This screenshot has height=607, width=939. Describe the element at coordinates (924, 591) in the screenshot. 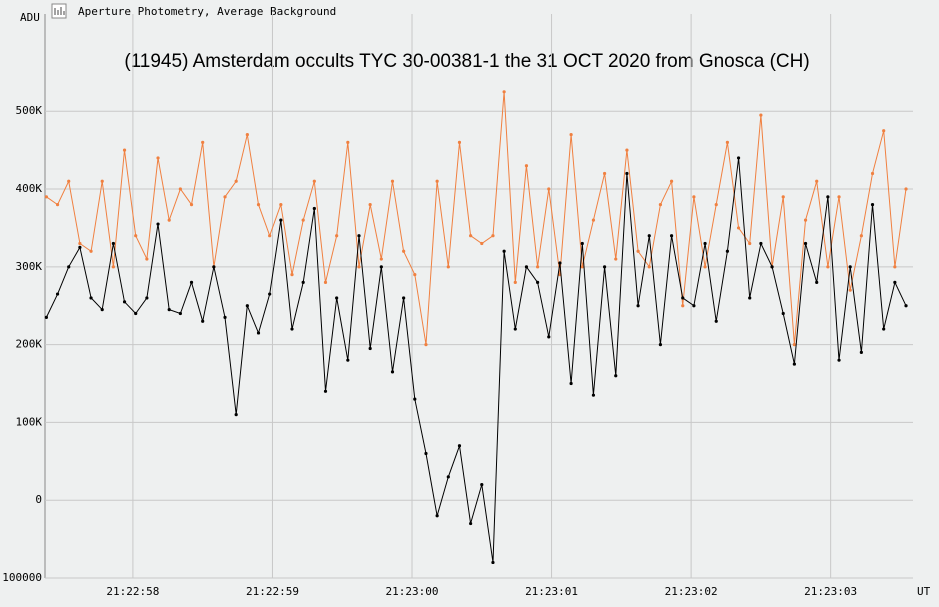

I see `x-axis-label: UT` at that location.